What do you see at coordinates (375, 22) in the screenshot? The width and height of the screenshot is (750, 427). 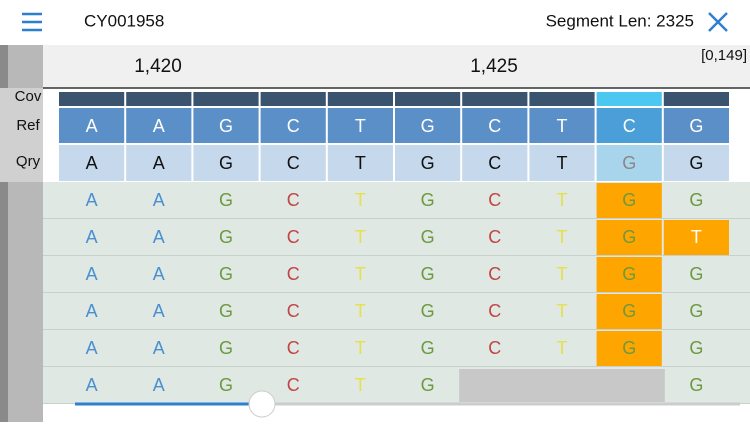 I see `top-bar` at bounding box center [375, 22].